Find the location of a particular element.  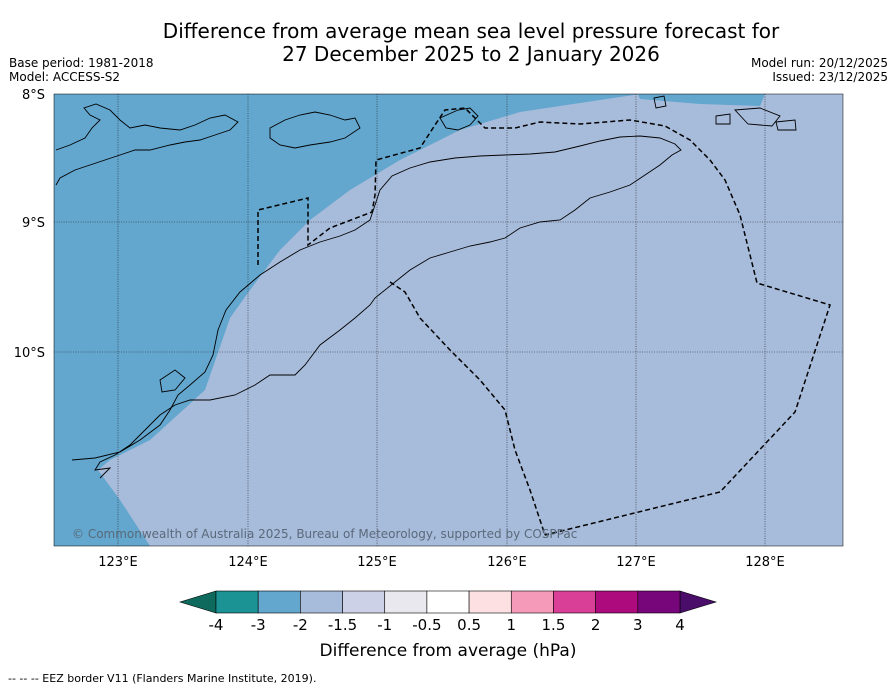

issued-date: Issued: 23/12/2025 is located at coordinates (830, 77).